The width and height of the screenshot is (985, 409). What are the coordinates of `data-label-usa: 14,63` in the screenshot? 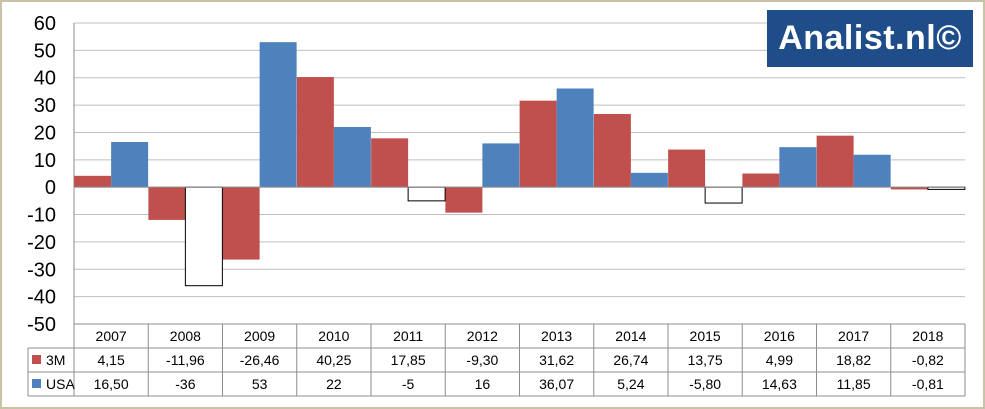 It's located at (779, 384).